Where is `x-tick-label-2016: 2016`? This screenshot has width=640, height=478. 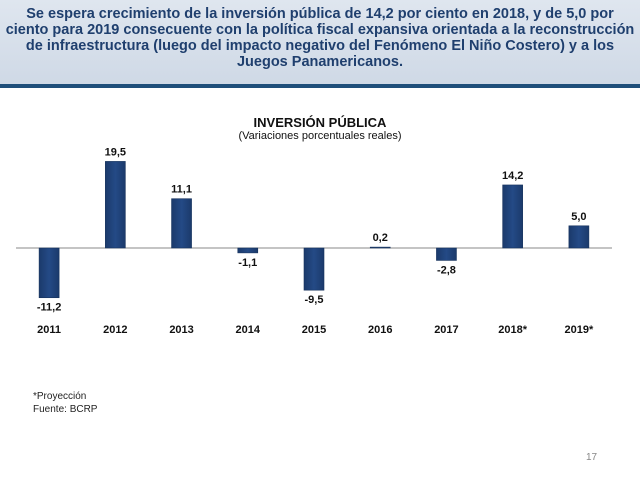 x-tick-label-2016: 2016 is located at coordinates (380, 330).